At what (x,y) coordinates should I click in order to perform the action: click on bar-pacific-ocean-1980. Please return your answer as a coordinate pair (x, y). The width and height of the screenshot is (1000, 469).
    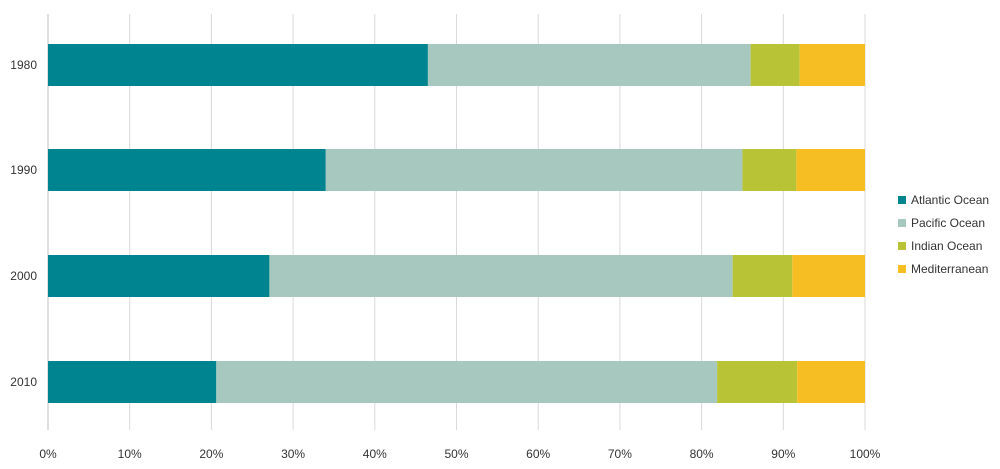
    Looking at the image, I should click on (589, 65).